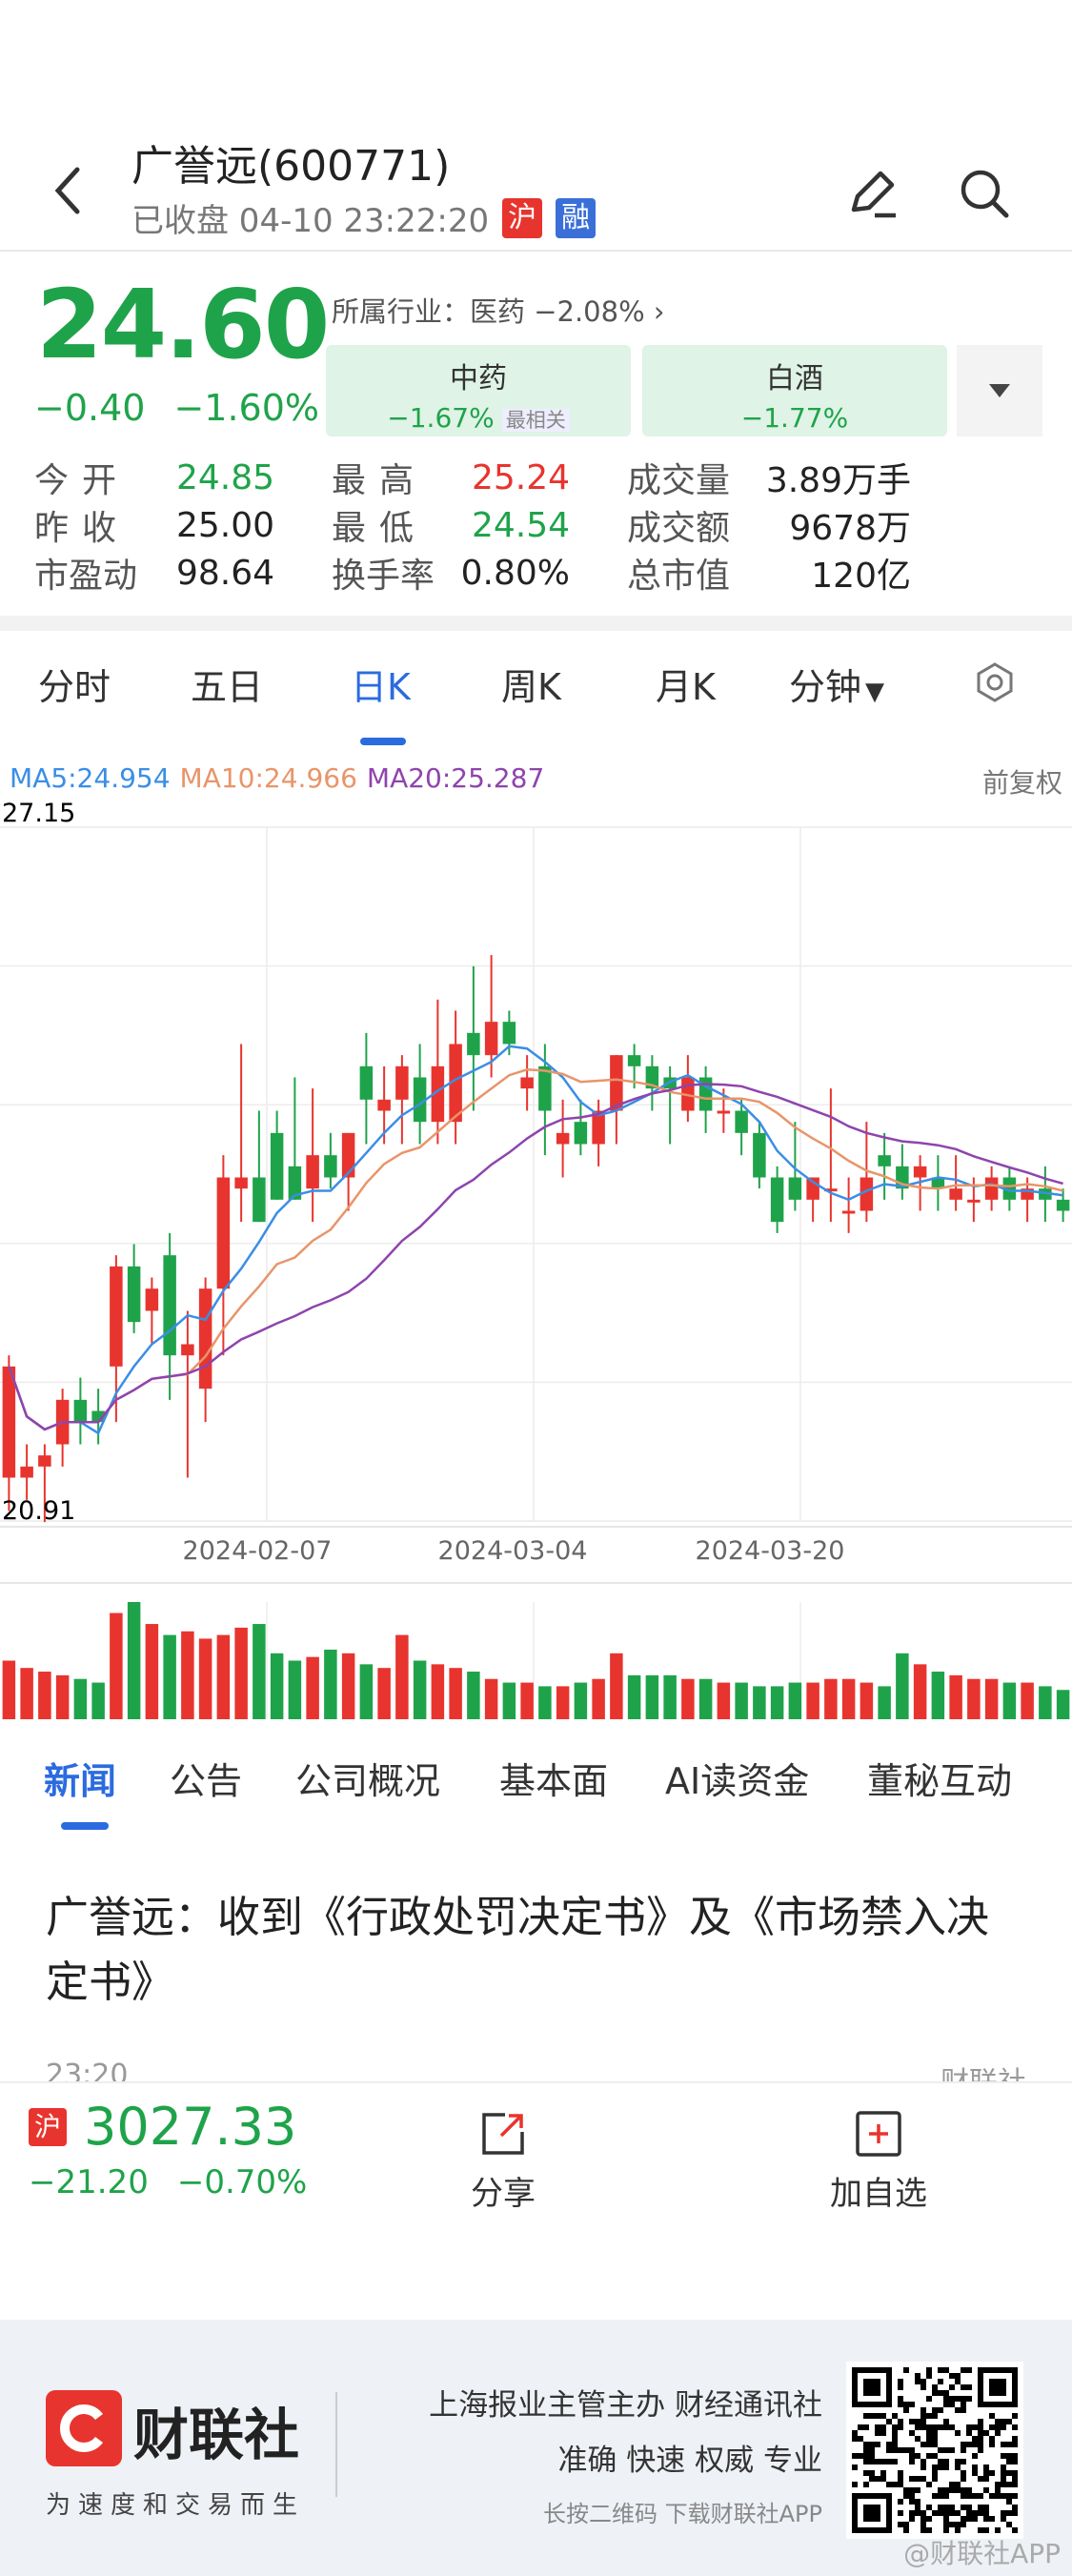 Image resolution: width=1072 pixels, height=2576 pixels. Describe the element at coordinates (478, 390) in the screenshot. I see `sector-card-1: 中药 −1.67% 最相关` at that location.